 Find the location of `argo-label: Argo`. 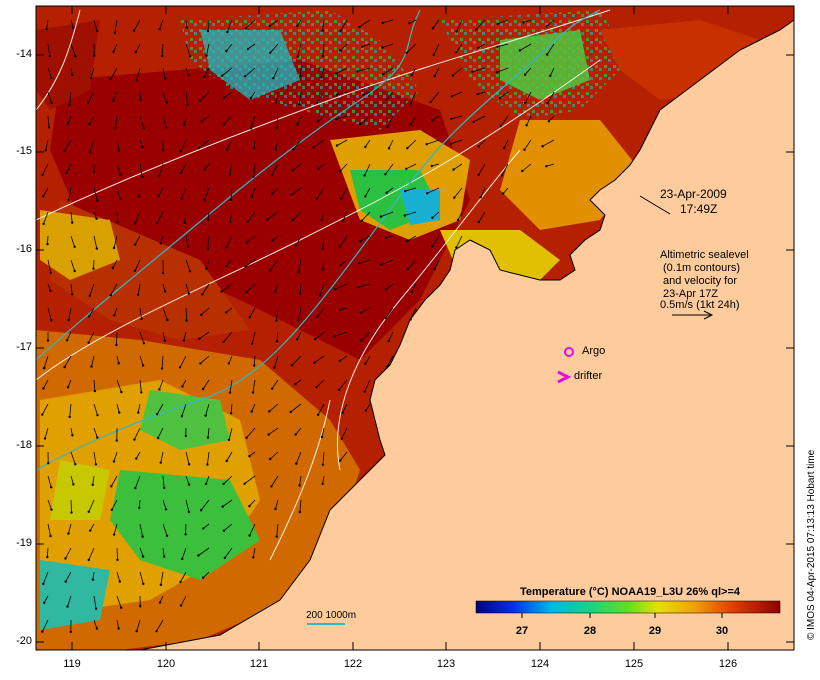

argo-label: Argo is located at coordinates (594, 351).